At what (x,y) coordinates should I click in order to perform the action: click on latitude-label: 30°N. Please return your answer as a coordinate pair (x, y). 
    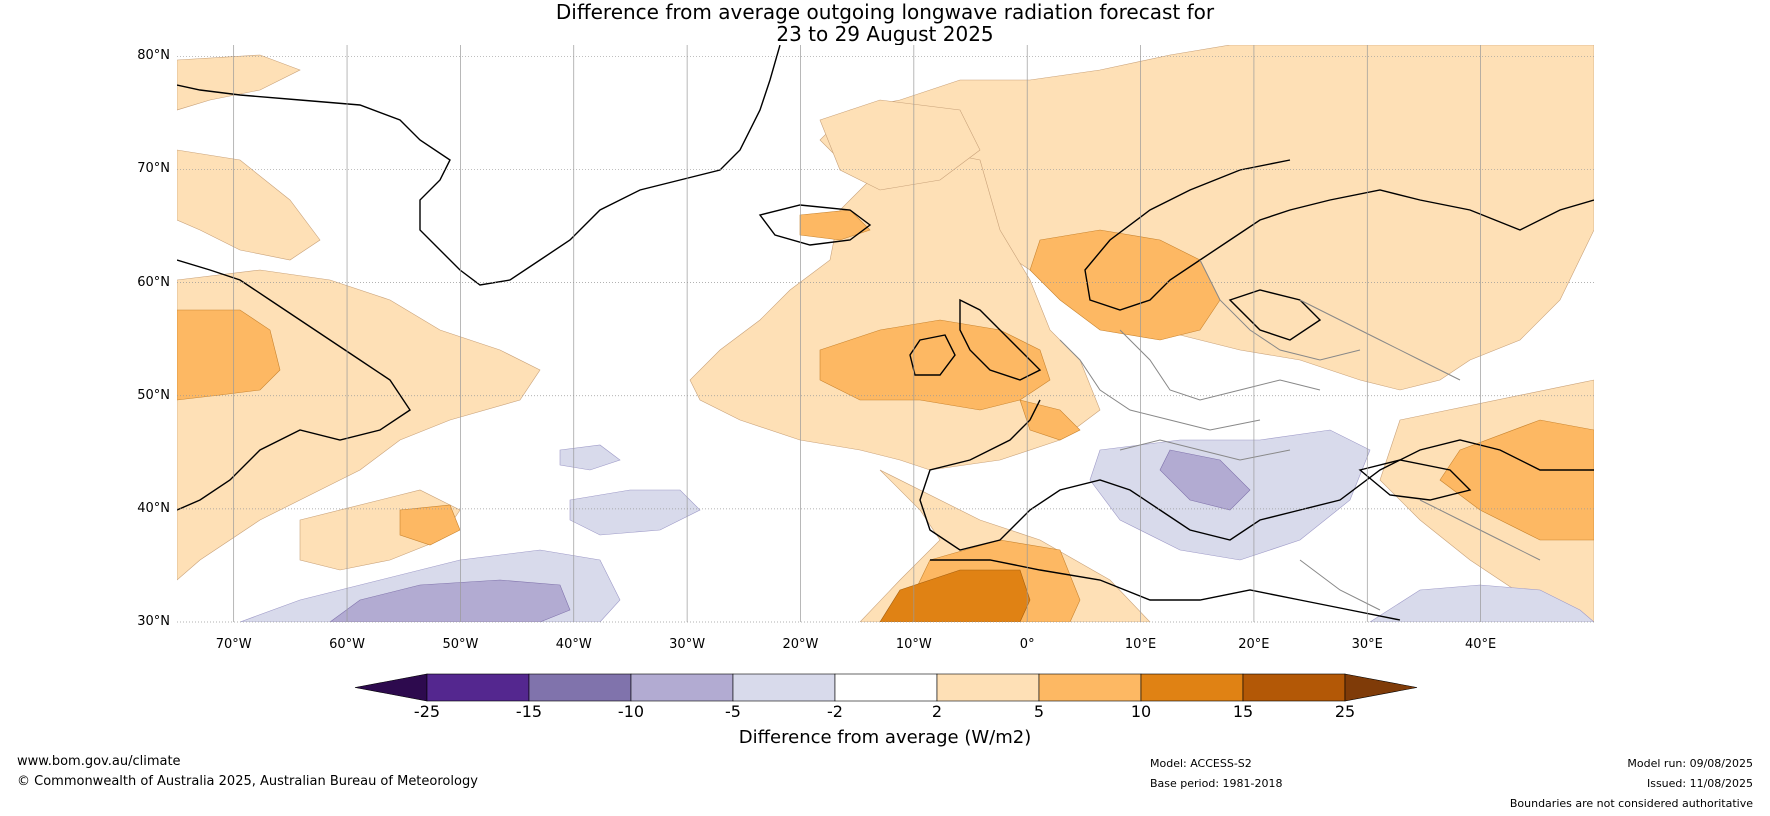
    Looking at the image, I should click on (153, 621).